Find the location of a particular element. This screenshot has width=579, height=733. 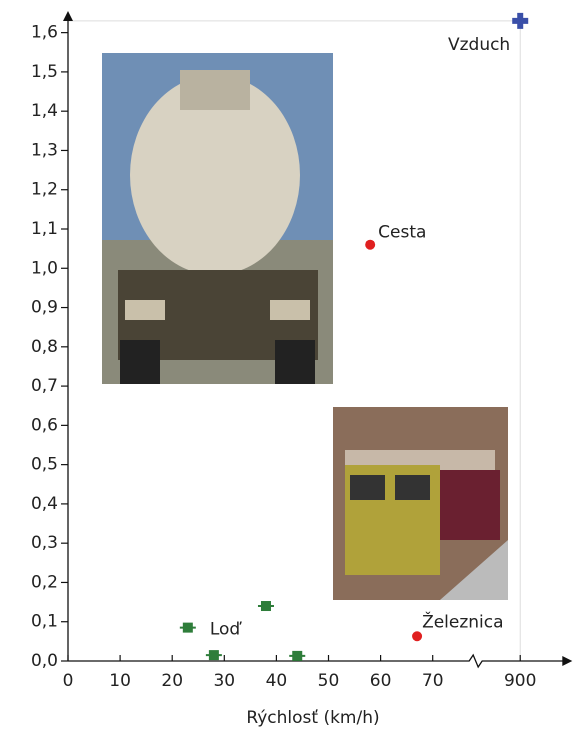

y-tick-label: 0,5 is located at coordinates (44, 465).